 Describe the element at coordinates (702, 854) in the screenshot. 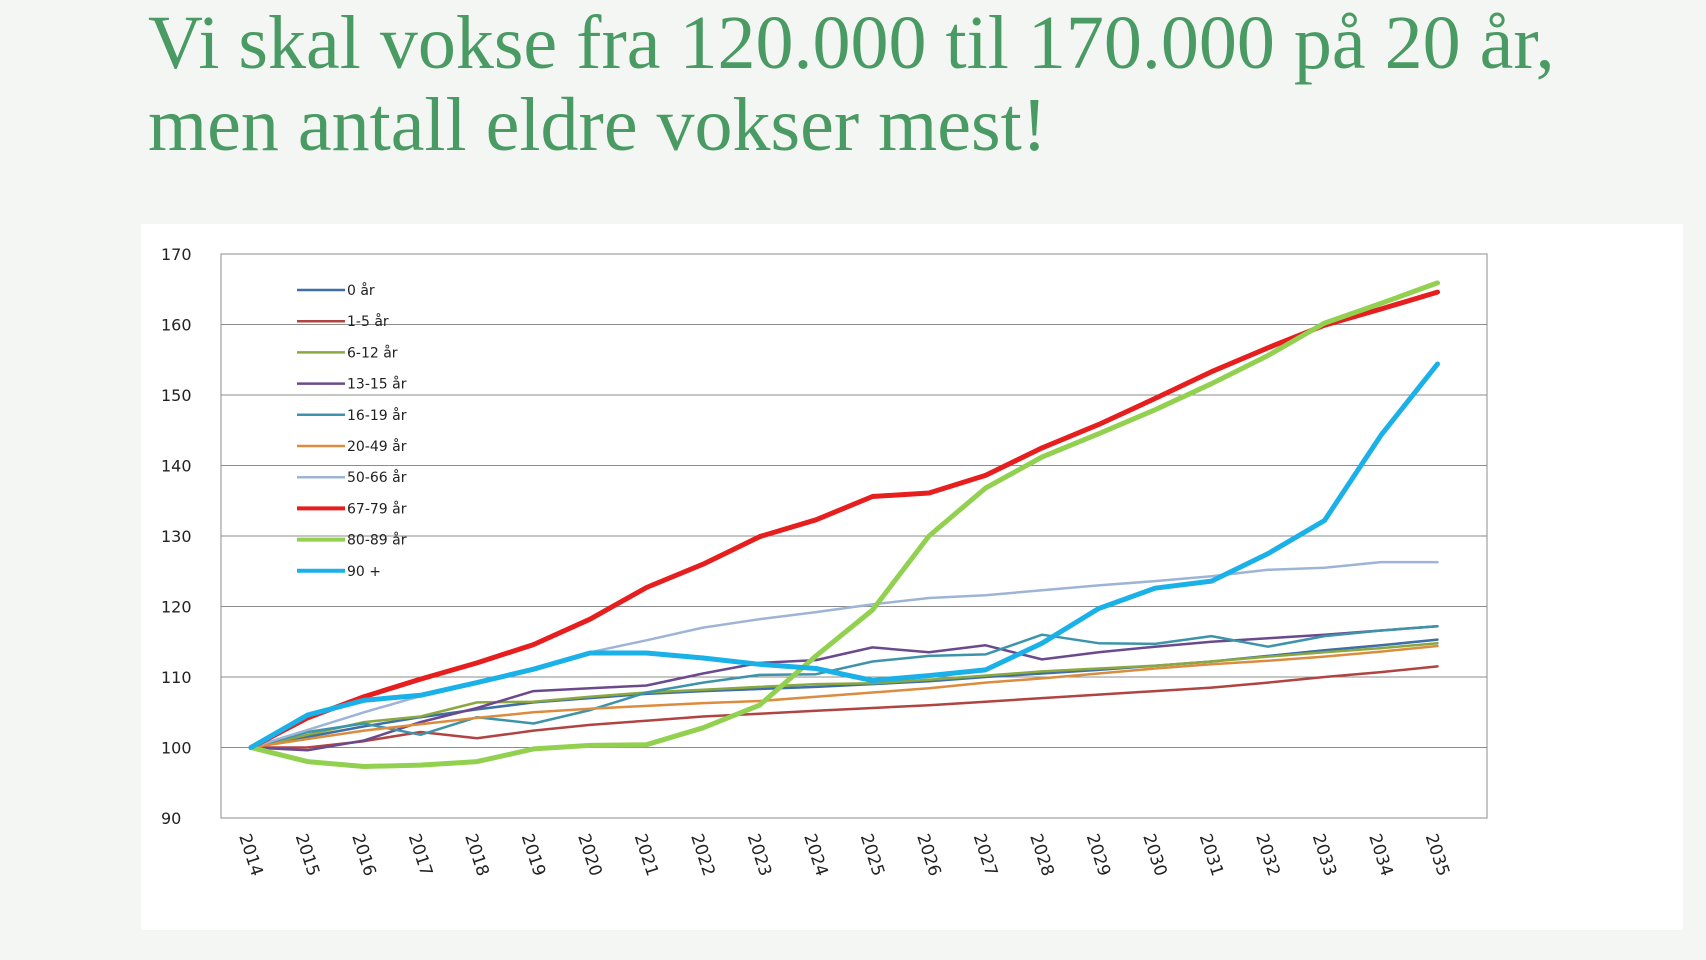

I see `x-tick-label: 2022` at that location.